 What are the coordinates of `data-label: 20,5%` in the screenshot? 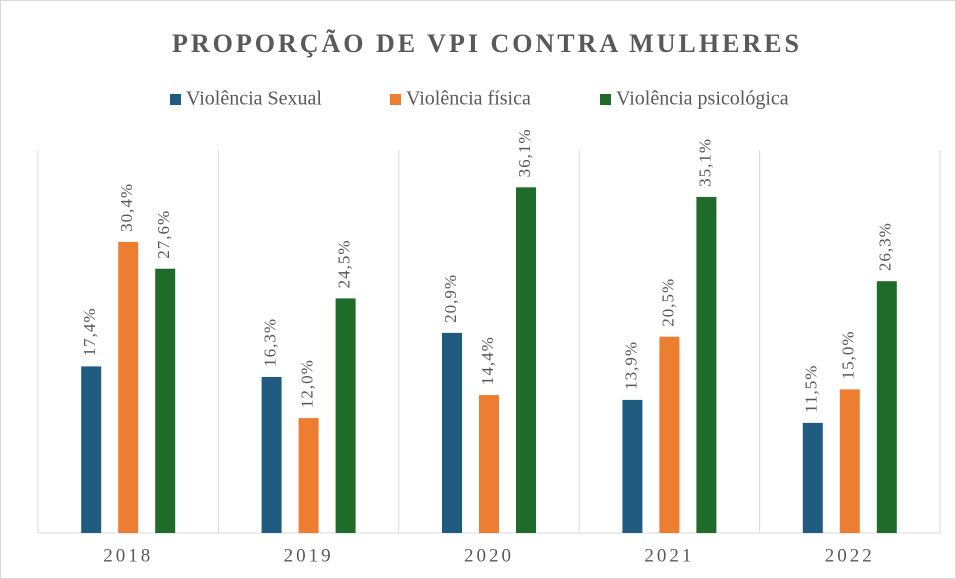 It's located at (667, 302).